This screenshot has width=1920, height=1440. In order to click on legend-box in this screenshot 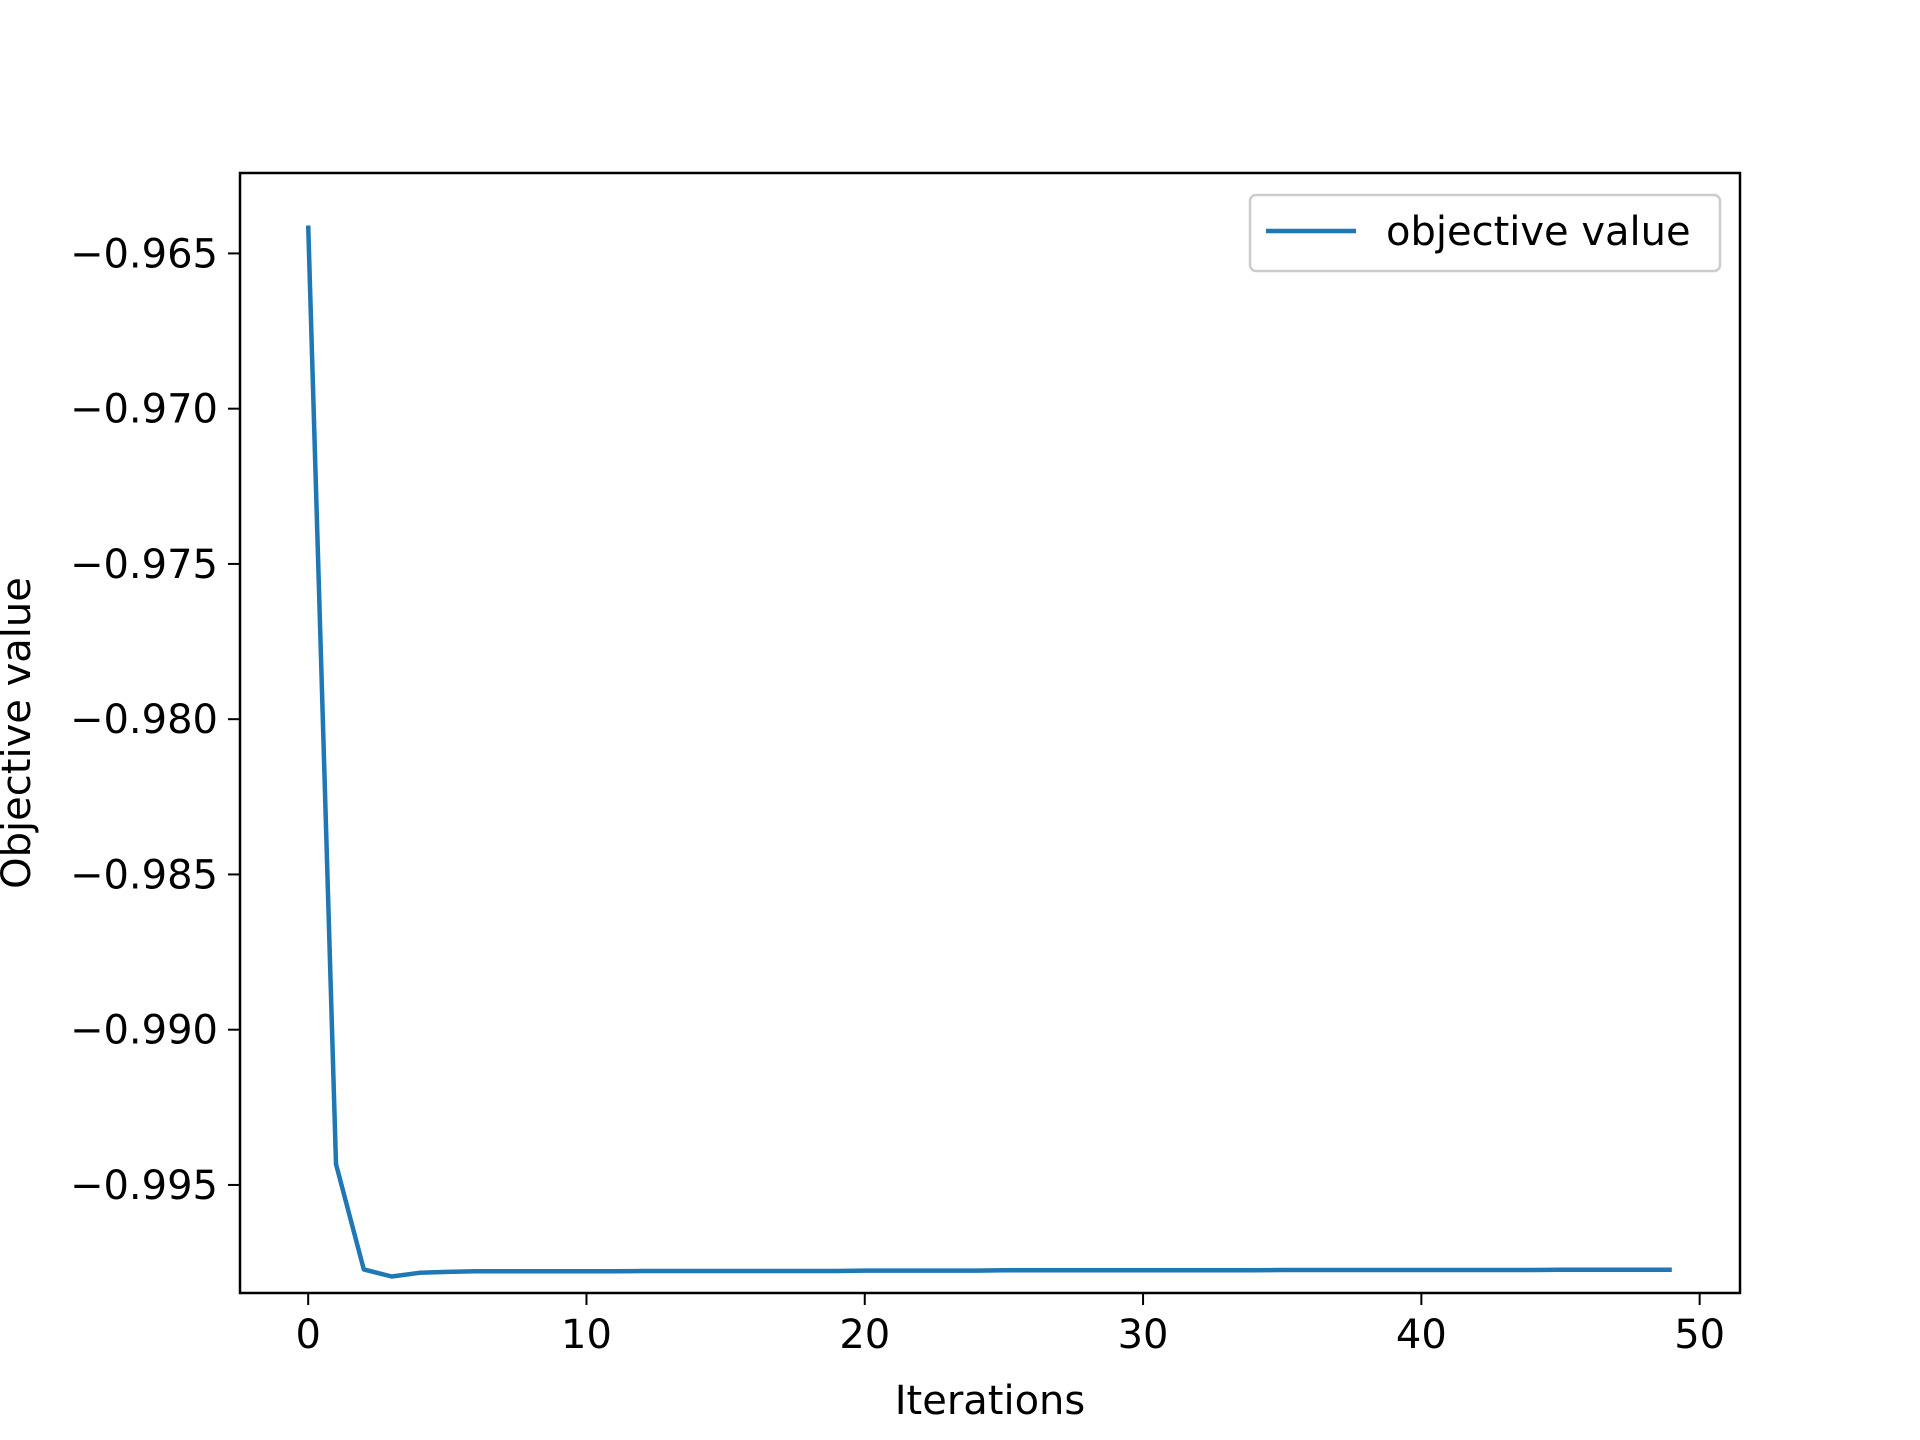, I will do `click(1485, 233)`.